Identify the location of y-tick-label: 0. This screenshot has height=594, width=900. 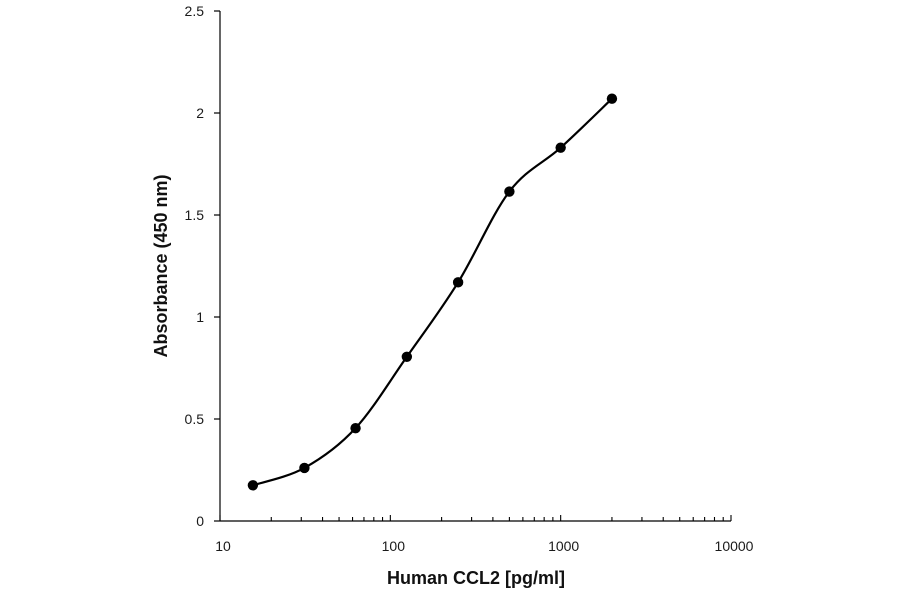
(200, 521).